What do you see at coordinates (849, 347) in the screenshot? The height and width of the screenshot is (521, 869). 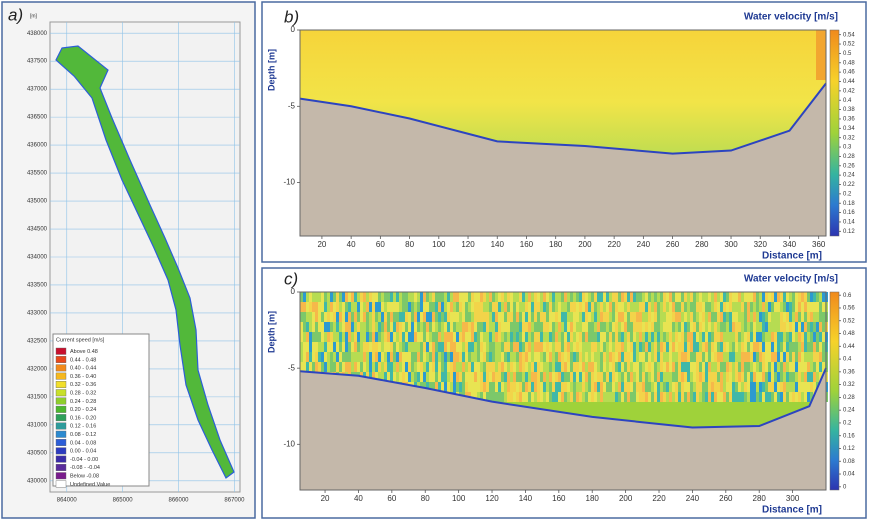 I see `colorbar-tick-label: 0.44` at bounding box center [849, 347].